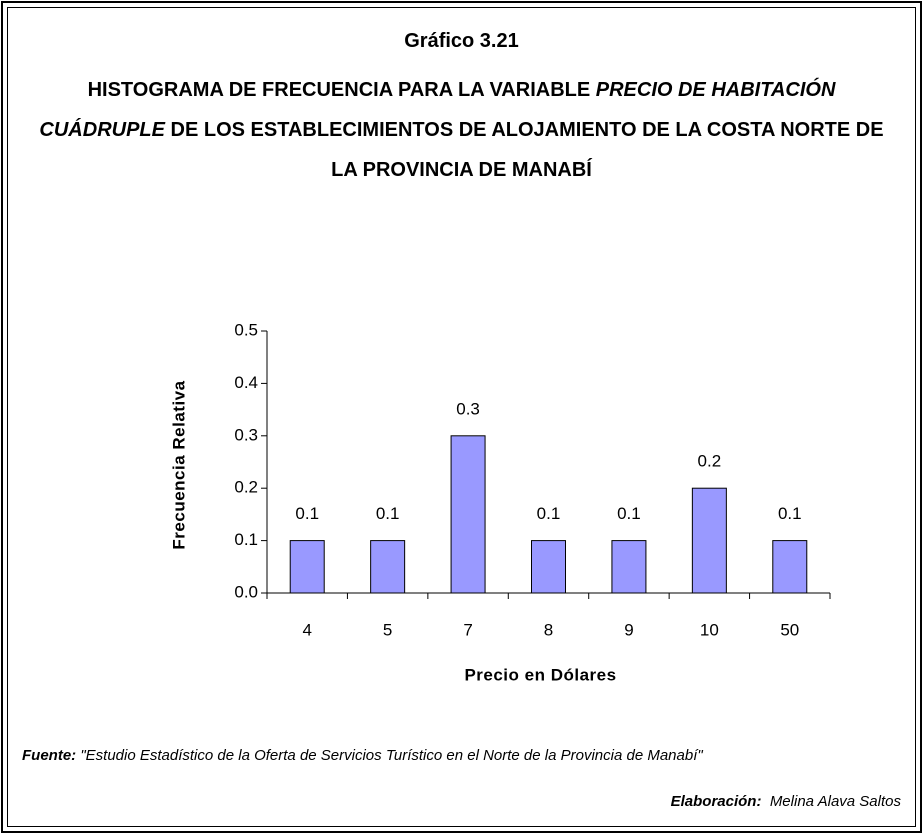 This screenshot has width=923, height=834. Describe the element at coordinates (387, 629) in the screenshot. I see `x-tick-label: 5` at that location.